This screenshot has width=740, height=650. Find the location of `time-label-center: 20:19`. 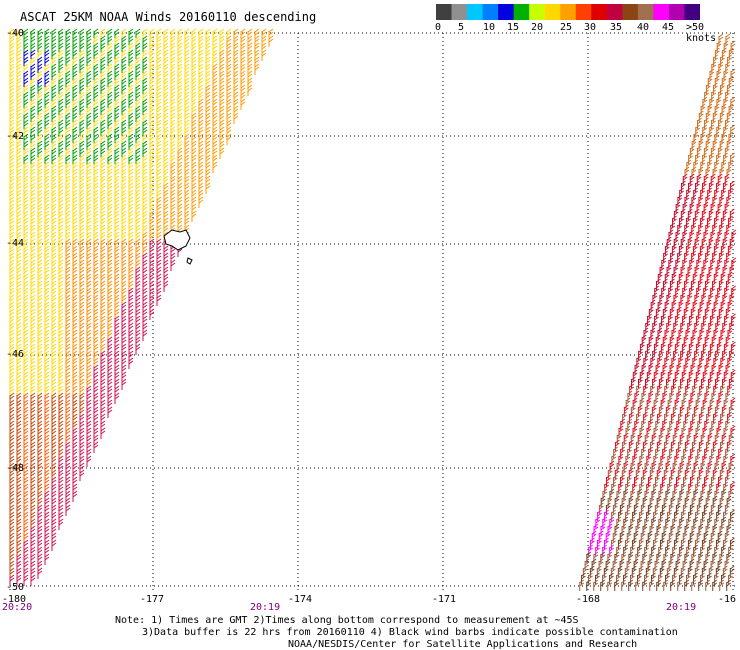

time-label-center: 20:19 is located at coordinates (265, 607).